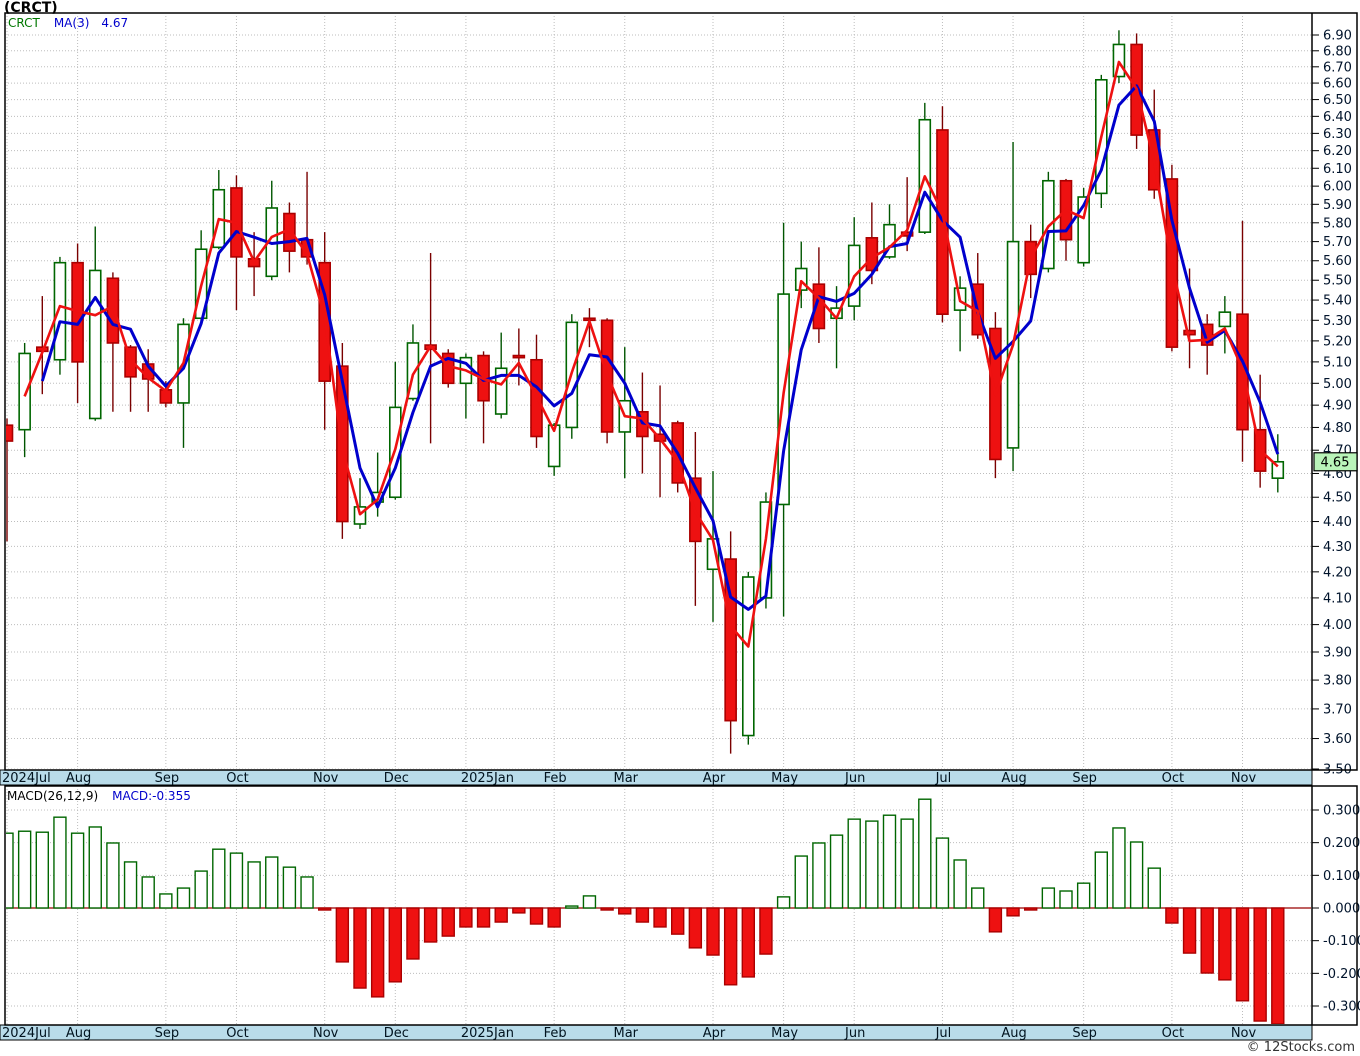 The height and width of the screenshot is (1056, 1360). I want to click on macd-axis-label: 0.300, so click(1341, 810).